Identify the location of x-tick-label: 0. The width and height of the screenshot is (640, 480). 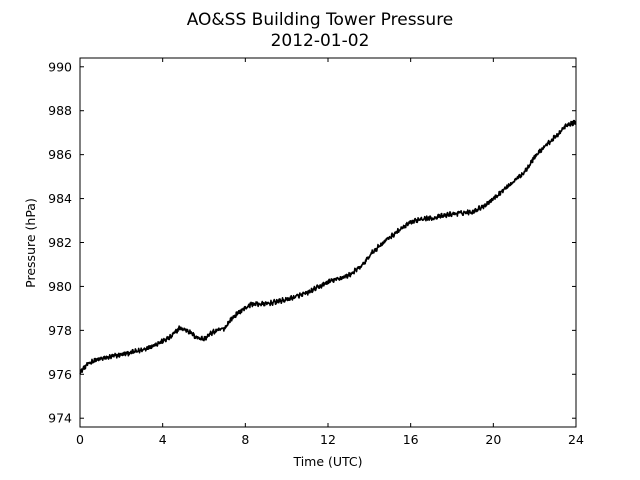
(80, 439).